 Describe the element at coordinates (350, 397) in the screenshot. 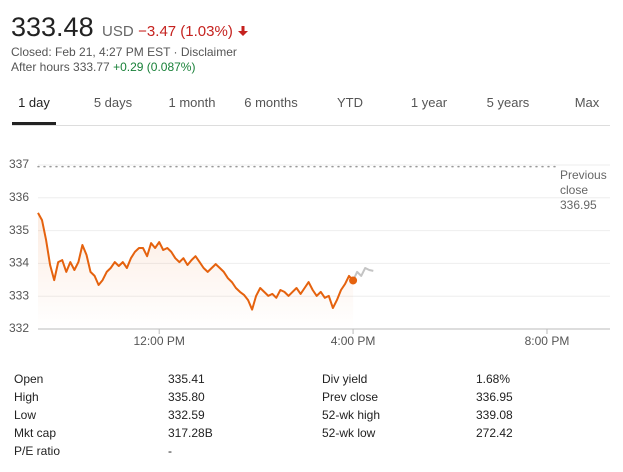

I see `stat-label: Prev close` at that location.